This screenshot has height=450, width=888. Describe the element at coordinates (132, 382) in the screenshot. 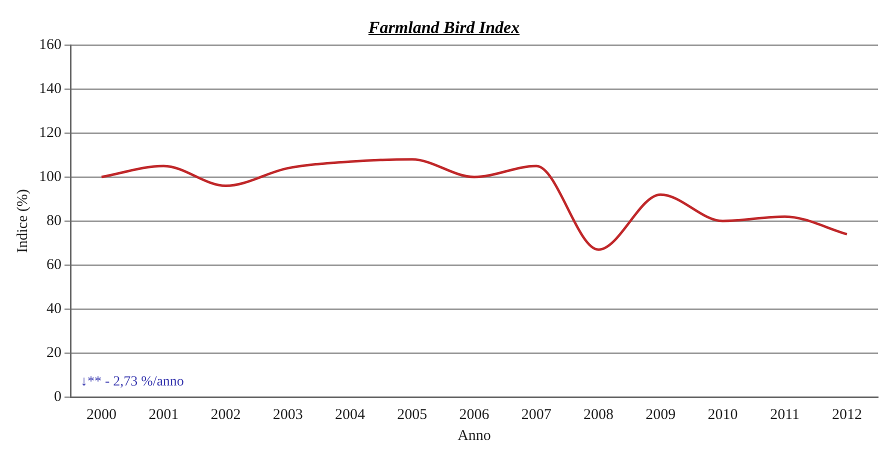

I see `annotation: ↓** - 2,73 %/anno` at that location.